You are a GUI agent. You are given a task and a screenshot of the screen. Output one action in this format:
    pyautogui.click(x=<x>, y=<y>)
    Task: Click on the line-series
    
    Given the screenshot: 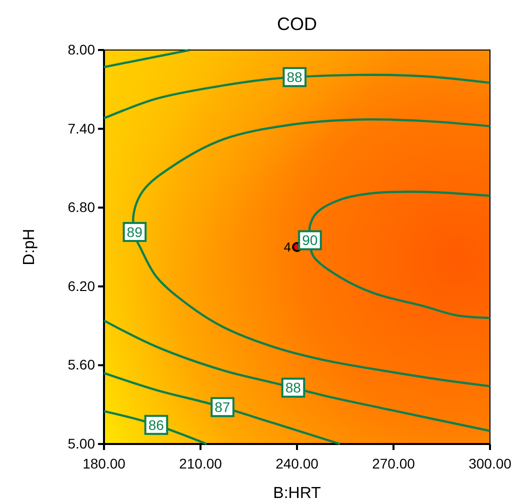 What is the action you would take?
    pyautogui.click(x=222, y=409)
    